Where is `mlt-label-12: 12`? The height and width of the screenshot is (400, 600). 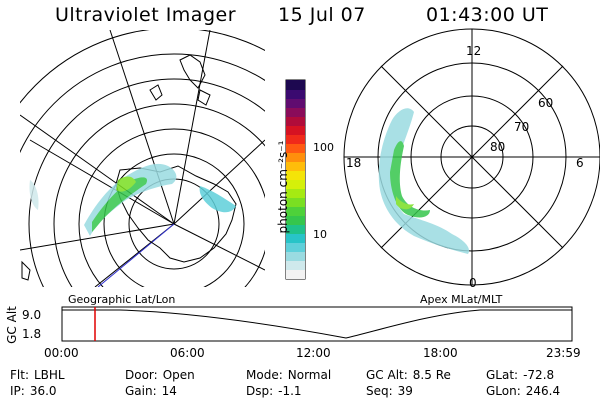 mlt-label-12: 12 is located at coordinates (474, 51).